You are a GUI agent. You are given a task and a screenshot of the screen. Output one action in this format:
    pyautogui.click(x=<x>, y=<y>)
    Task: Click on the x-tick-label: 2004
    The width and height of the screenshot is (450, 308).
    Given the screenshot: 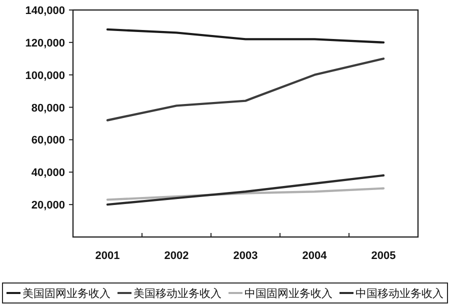 What is the action you would take?
    pyautogui.click(x=315, y=256)
    